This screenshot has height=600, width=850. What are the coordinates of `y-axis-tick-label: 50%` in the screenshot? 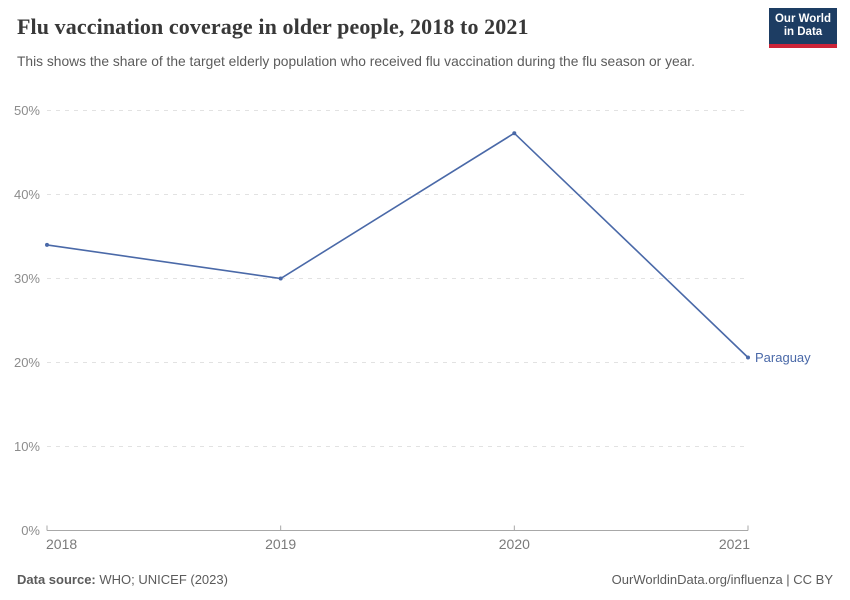 It's located at (27, 110).